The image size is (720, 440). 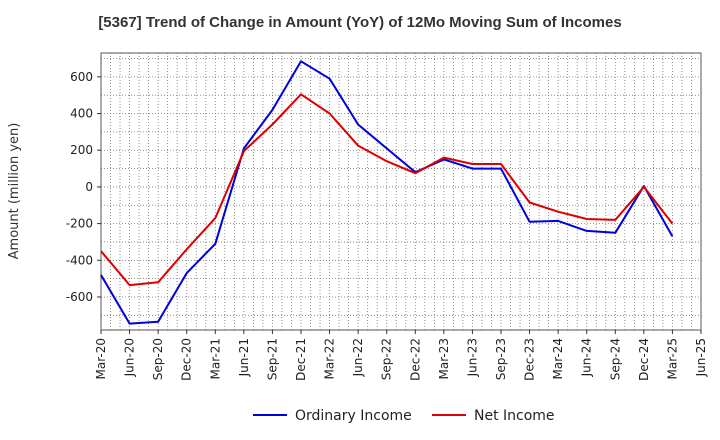 I want to click on x-tick-label: Jun-25, so click(x=701, y=357).